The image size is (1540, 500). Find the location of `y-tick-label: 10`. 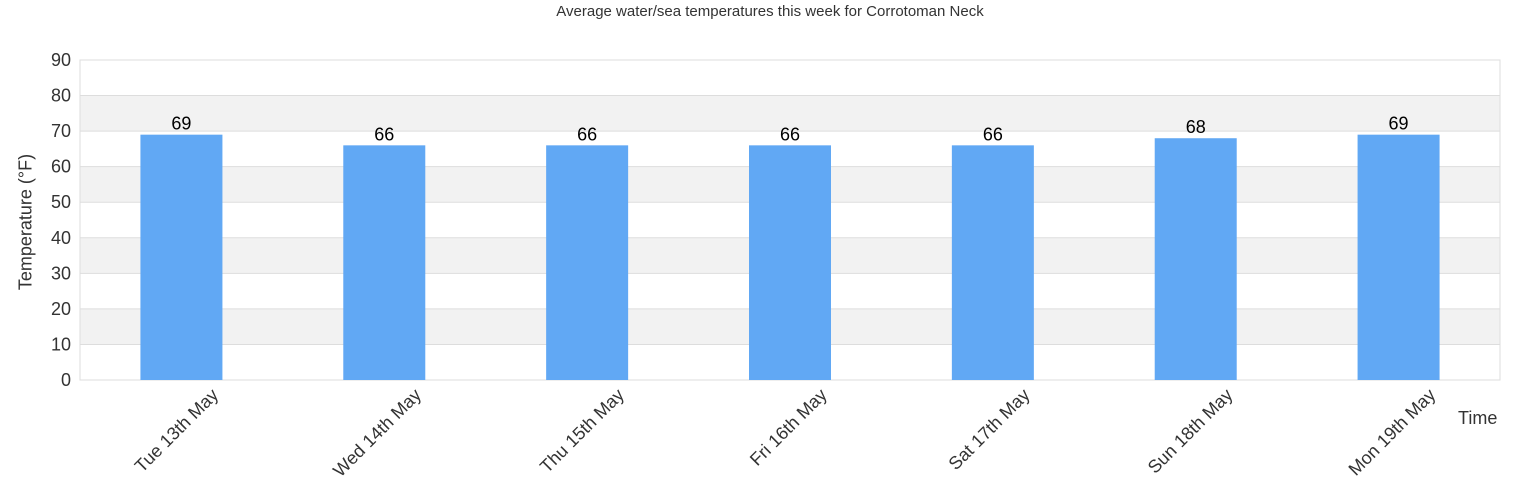

y-tick-label: 10 is located at coordinates (61, 344).